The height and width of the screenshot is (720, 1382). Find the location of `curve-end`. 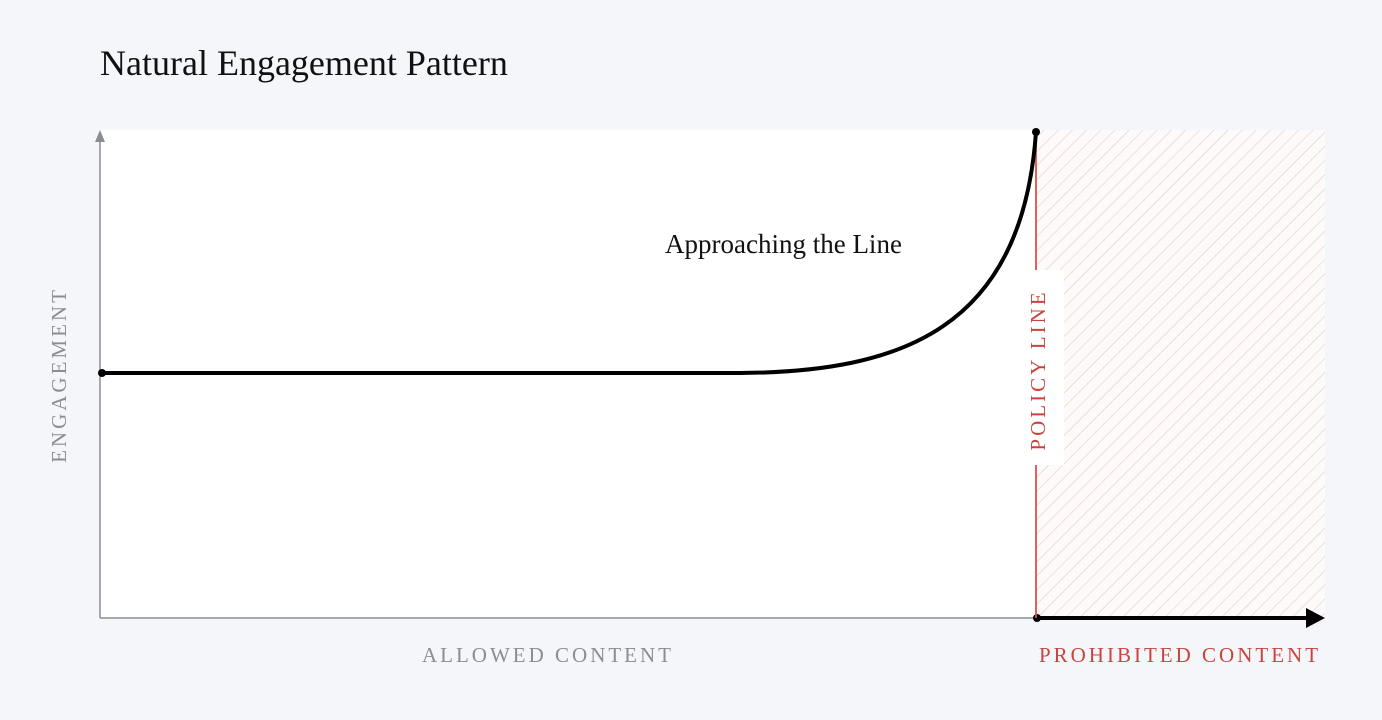

curve-end is located at coordinates (1036, 132).